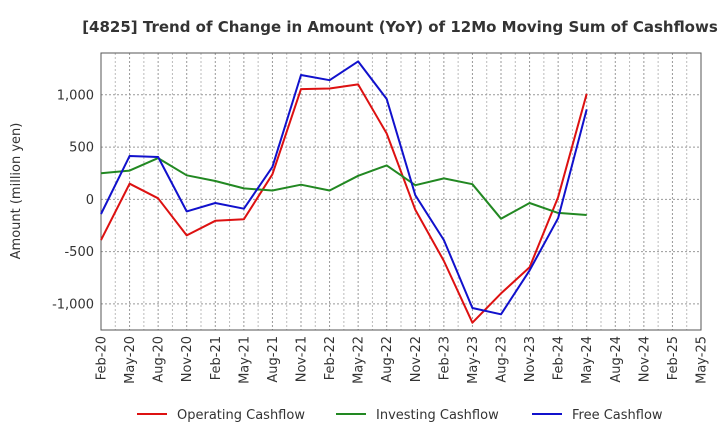  Describe the element at coordinates (559, 358) in the screenshot. I see `x-tick-label: Feb-24` at that location.